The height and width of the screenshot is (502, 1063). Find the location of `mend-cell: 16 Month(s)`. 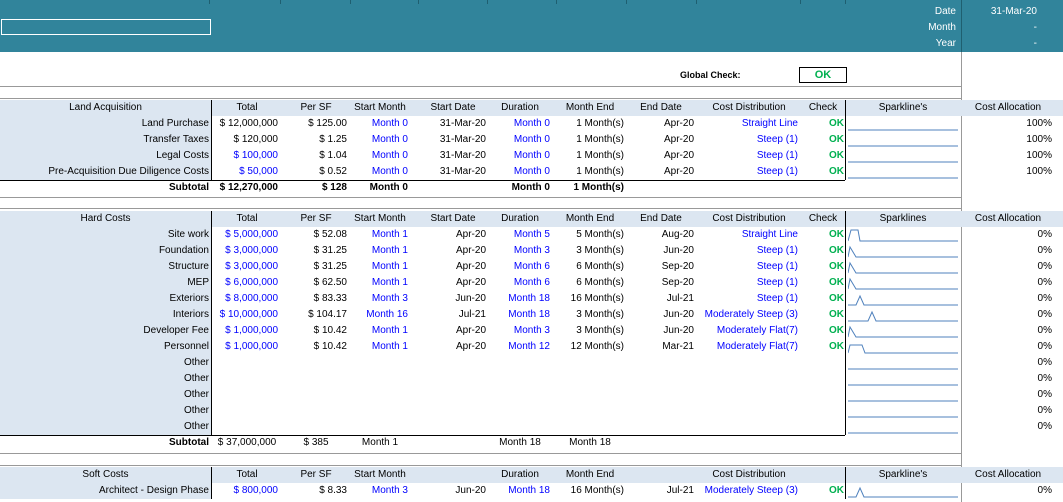

mend-cell: 16 Month(s) is located at coordinates (597, 490).